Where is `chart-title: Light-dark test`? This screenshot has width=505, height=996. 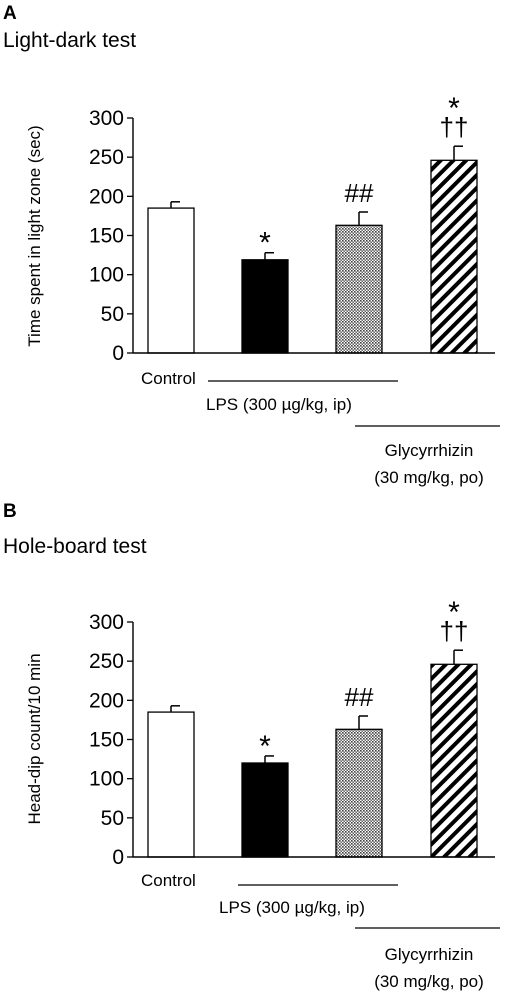 chart-title: Light-dark test is located at coordinates (69, 40).